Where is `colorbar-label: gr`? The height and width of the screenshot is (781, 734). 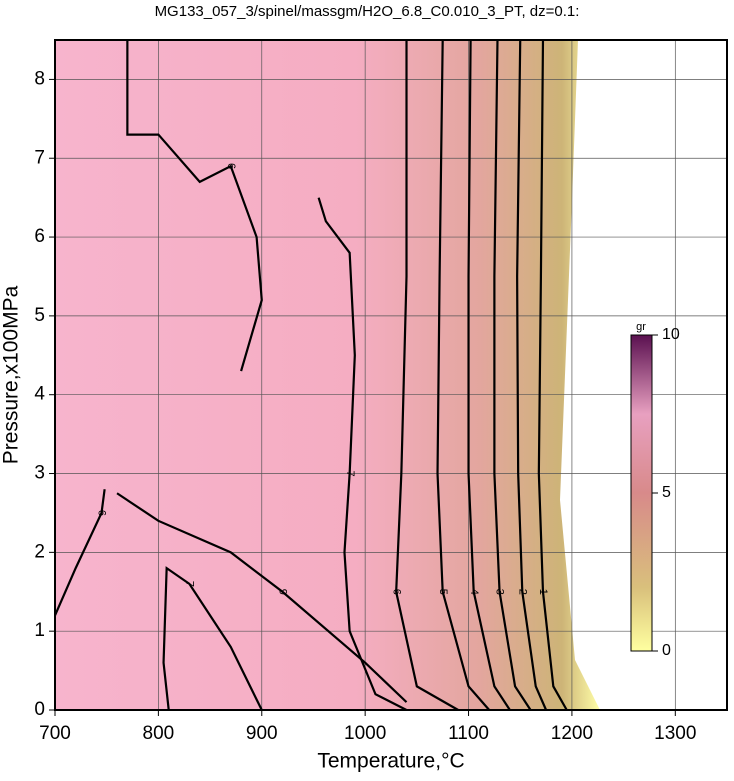 colorbar-label: gr is located at coordinates (641, 327).